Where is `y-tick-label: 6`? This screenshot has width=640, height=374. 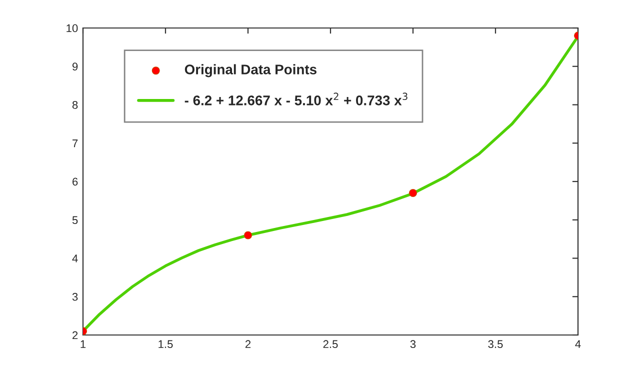
y-tick-label: 6 is located at coordinates (75, 182).